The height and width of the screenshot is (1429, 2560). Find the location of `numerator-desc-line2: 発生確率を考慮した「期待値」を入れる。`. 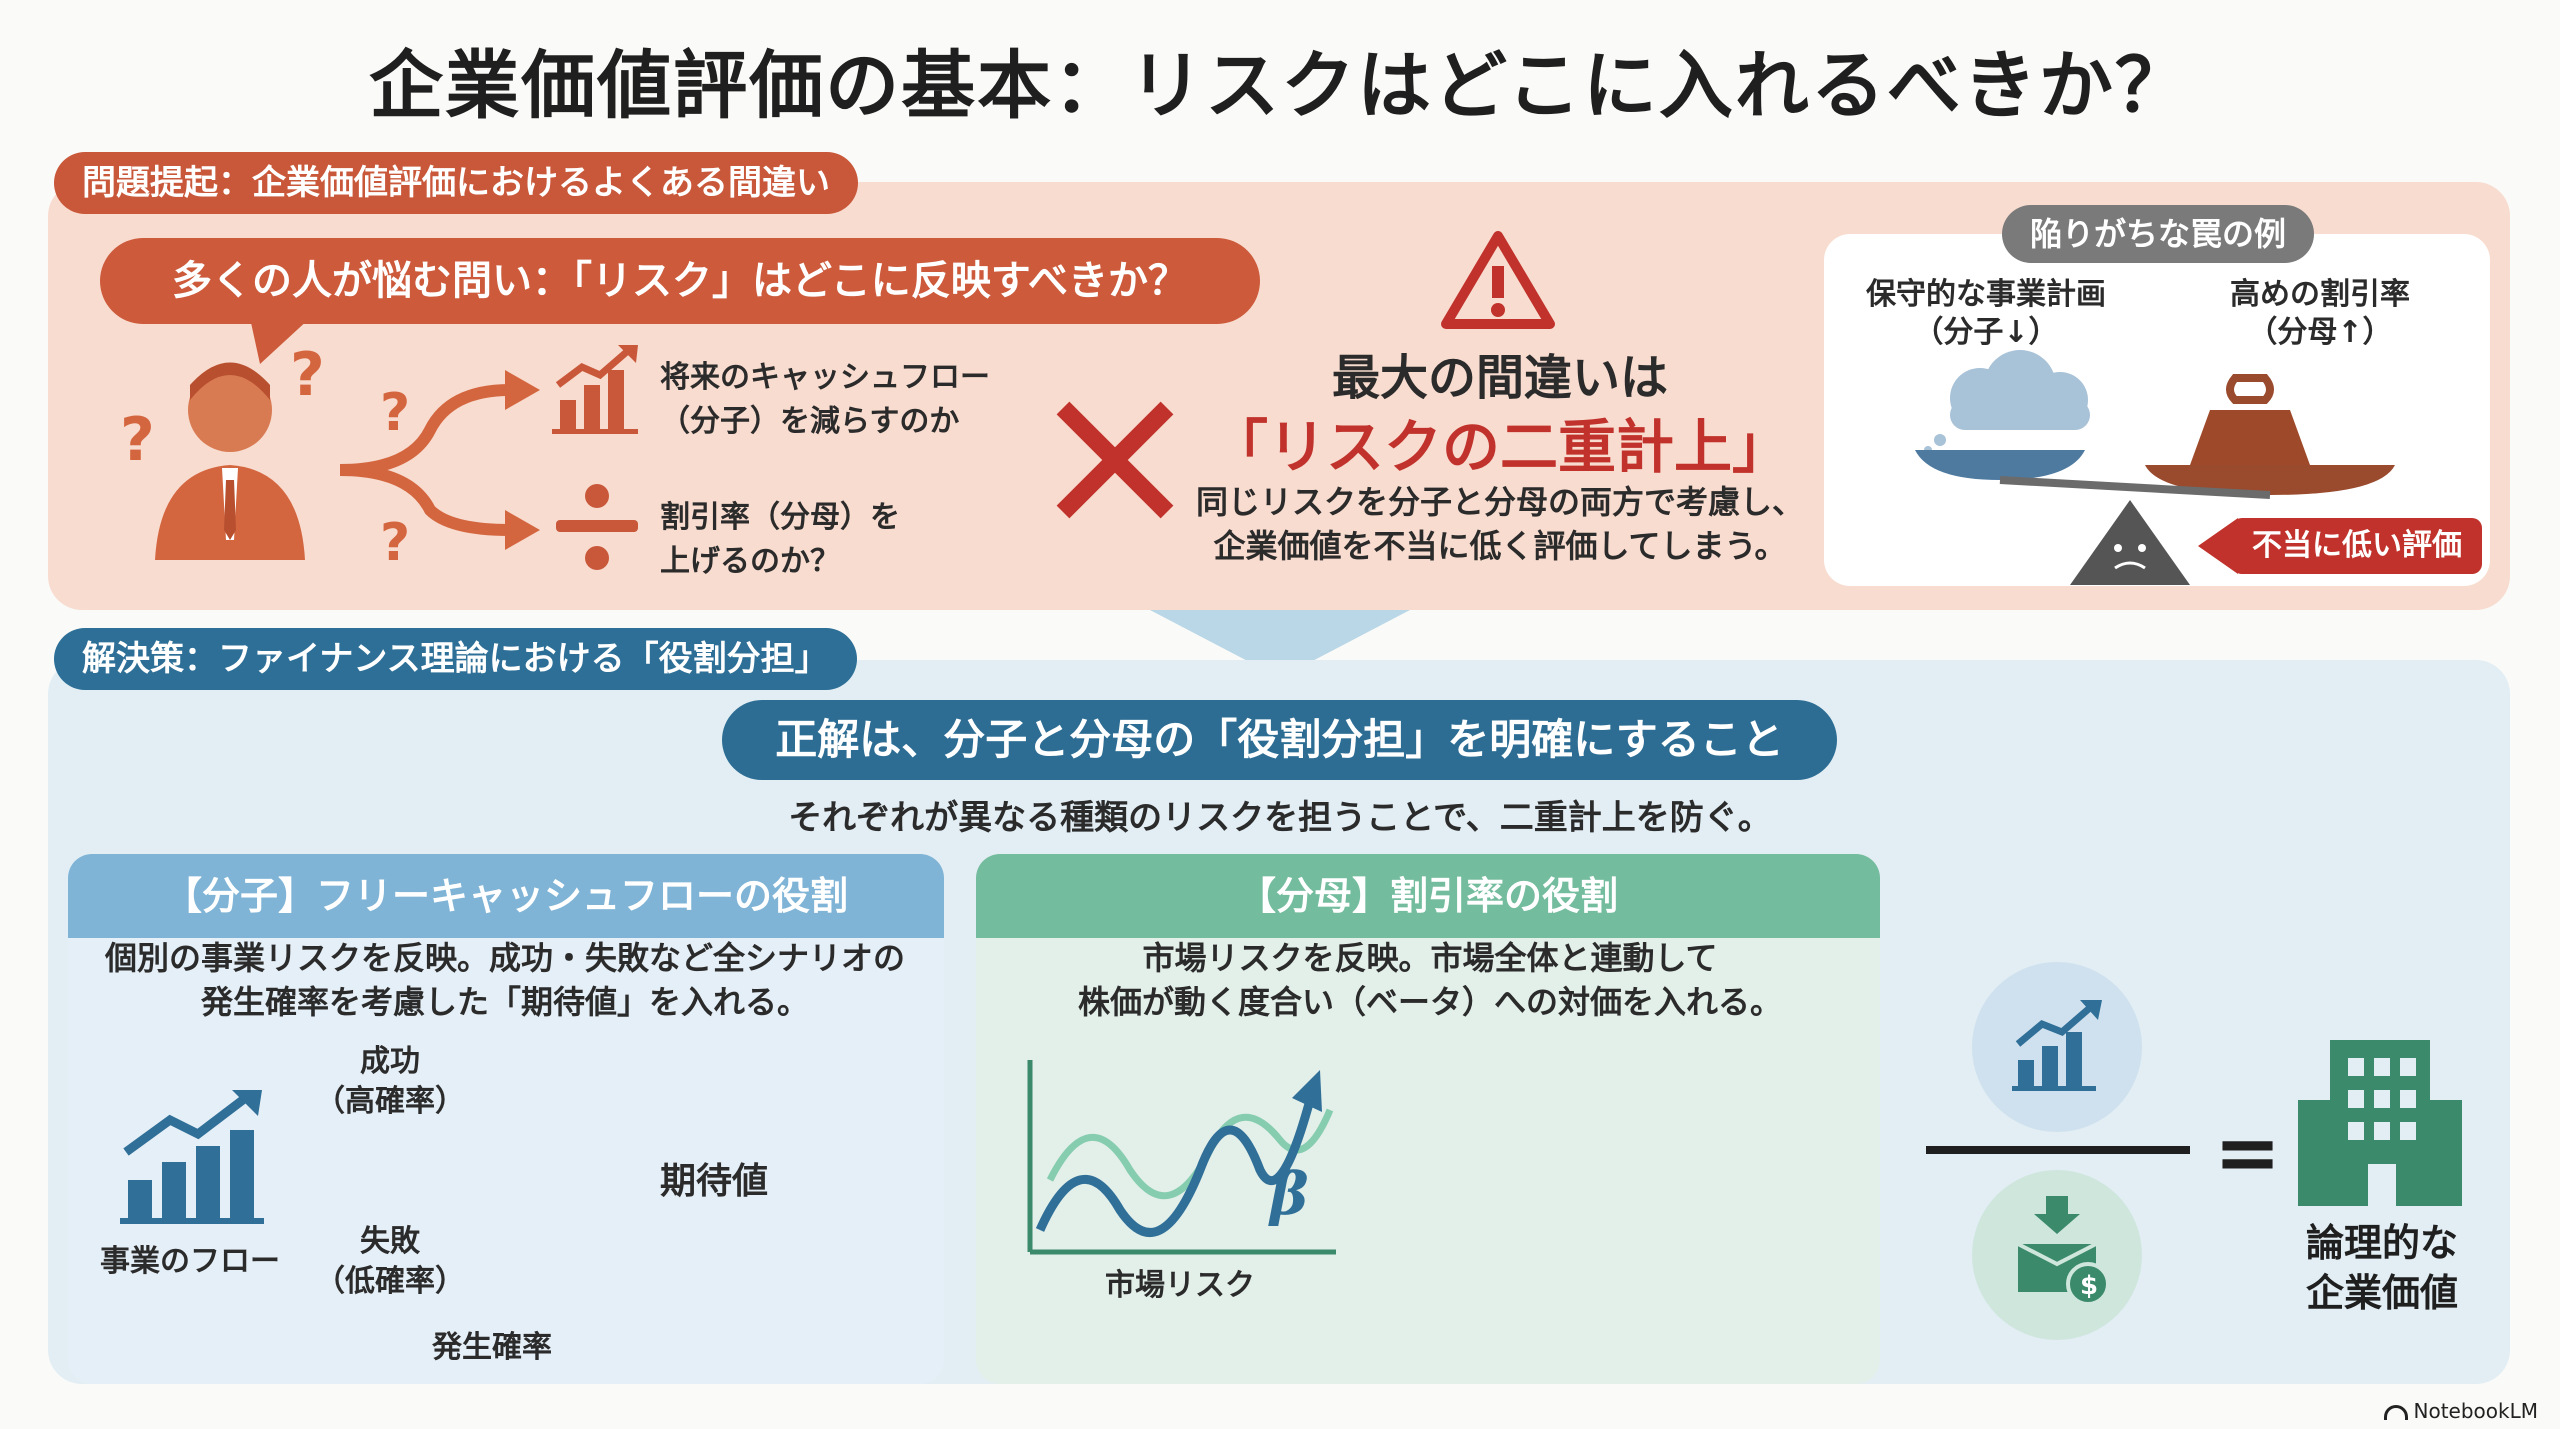

numerator-desc-line2: 発生確率を考慮した「期待値」を入れる。 is located at coordinates (504, 1002).